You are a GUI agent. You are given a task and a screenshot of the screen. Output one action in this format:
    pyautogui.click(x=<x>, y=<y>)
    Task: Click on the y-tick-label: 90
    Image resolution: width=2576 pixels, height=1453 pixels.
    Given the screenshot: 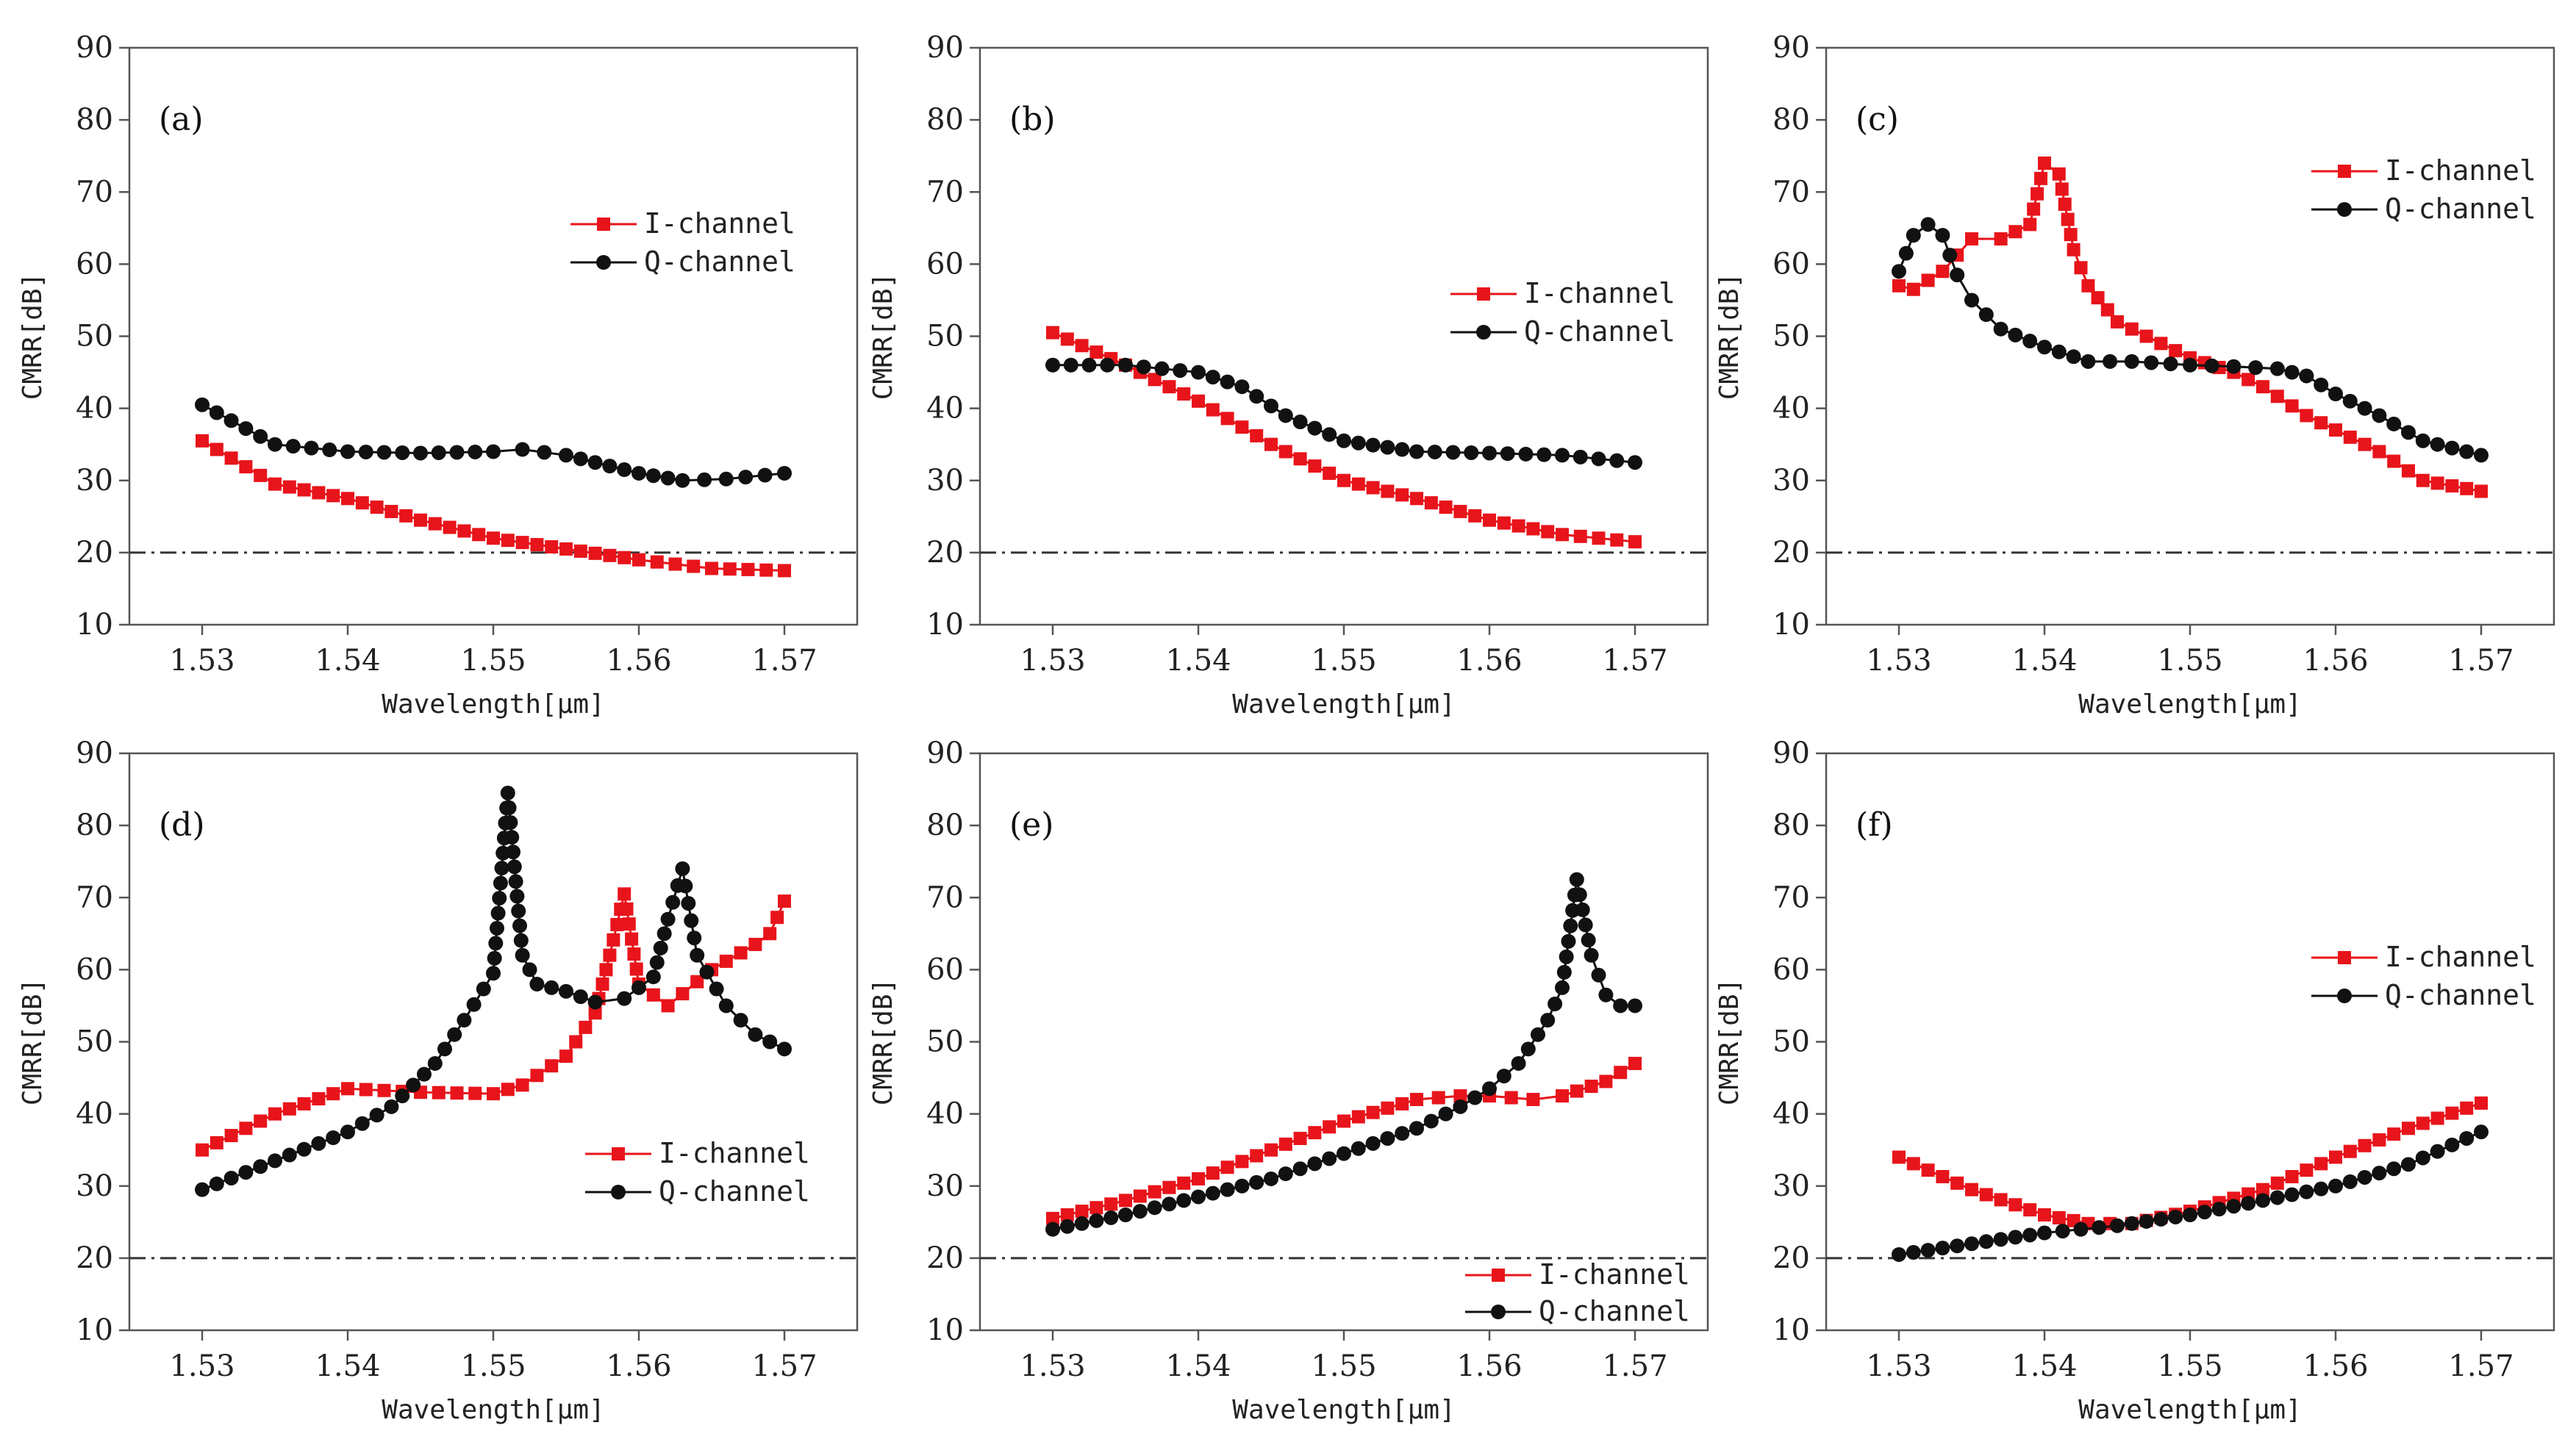 What is the action you would take?
    pyautogui.click(x=1791, y=48)
    